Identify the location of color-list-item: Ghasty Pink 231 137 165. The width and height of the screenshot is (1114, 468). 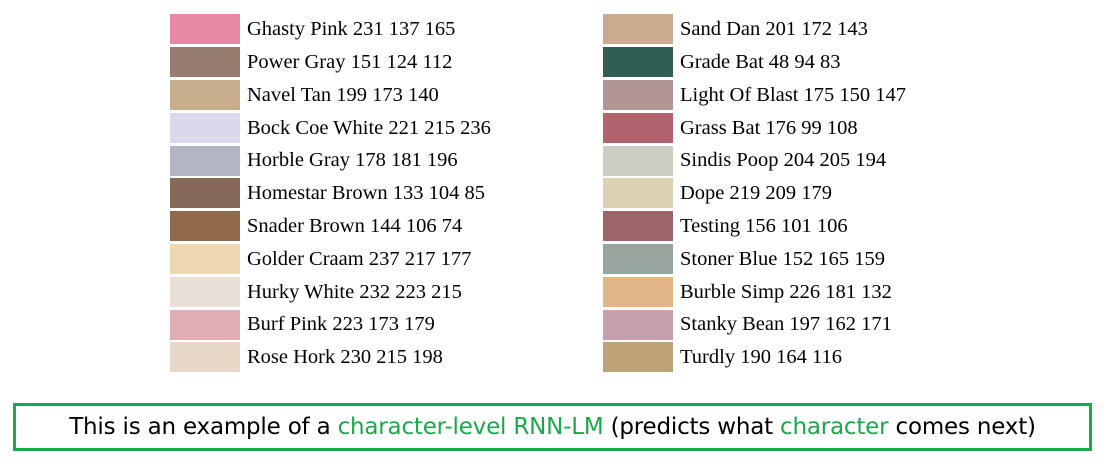
(330, 29).